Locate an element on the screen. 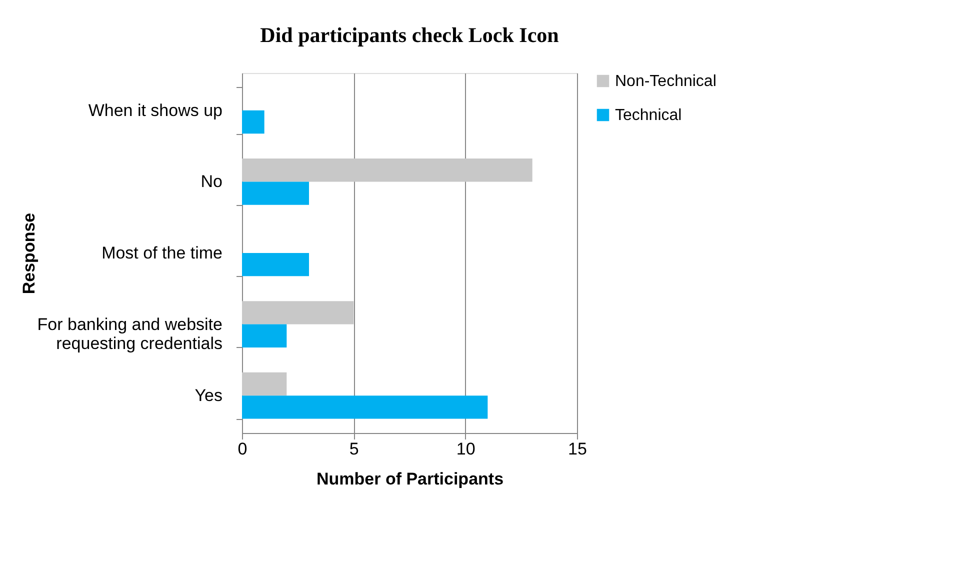  chart-title: Did participants check Lock Icon is located at coordinates (410, 35).